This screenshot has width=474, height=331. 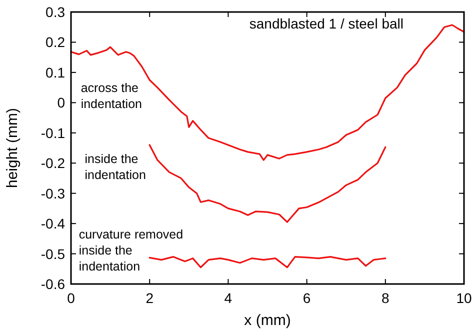 I want to click on x-tick-label: 4, so click(x=228, y=298).